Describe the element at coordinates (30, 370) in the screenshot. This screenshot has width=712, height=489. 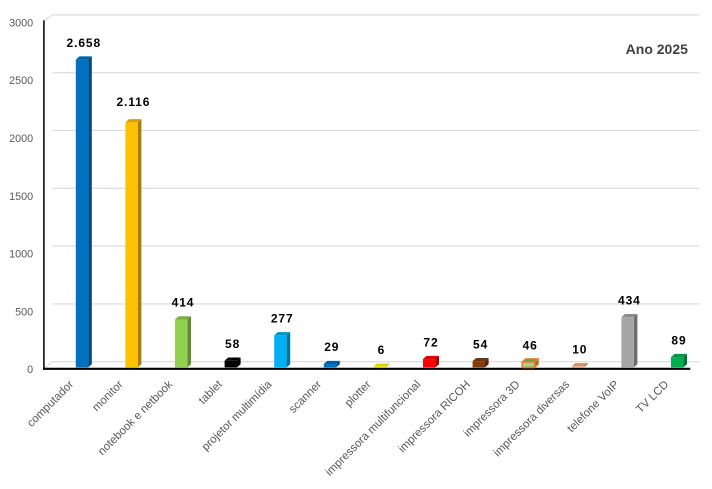
I see `svg-text: 0` at that location.